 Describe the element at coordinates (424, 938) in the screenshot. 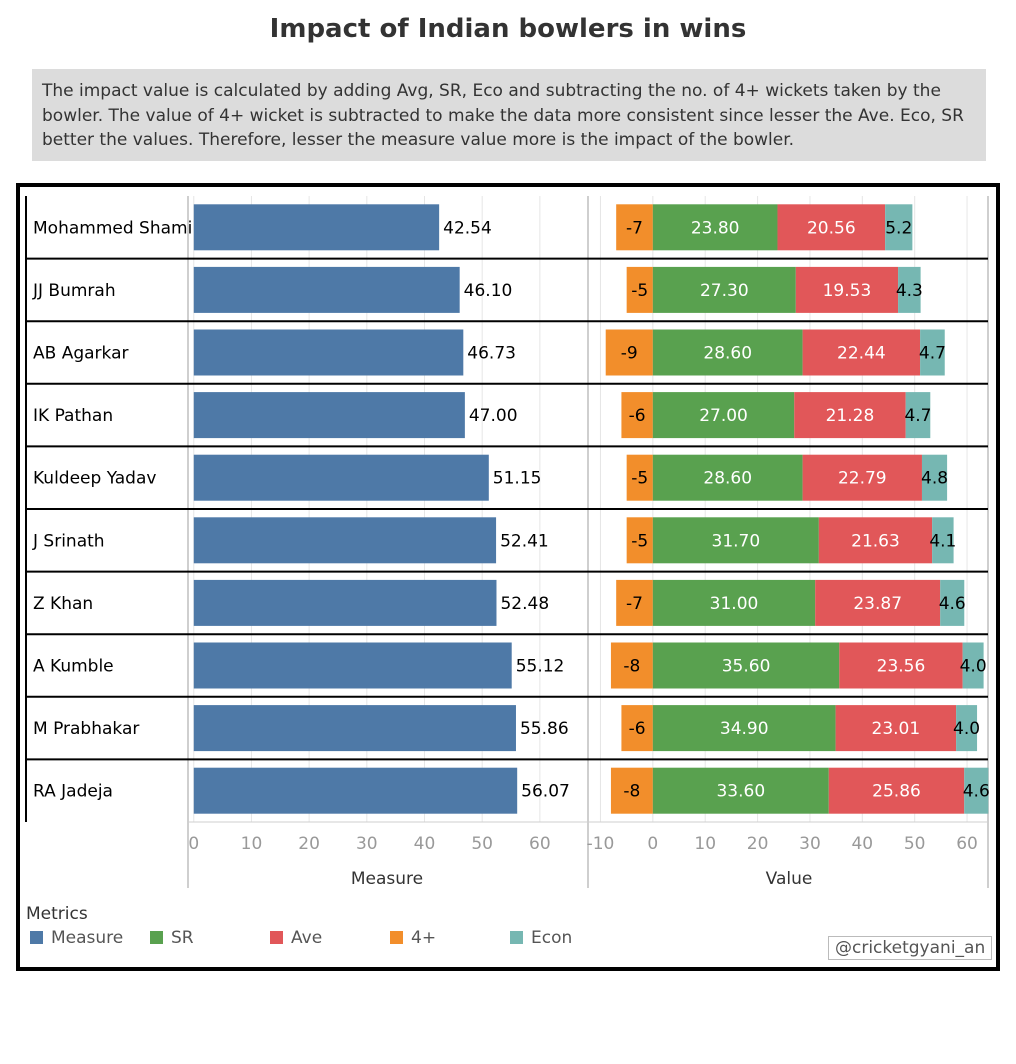

I see `legend-label-4plus: 4+` at that location.